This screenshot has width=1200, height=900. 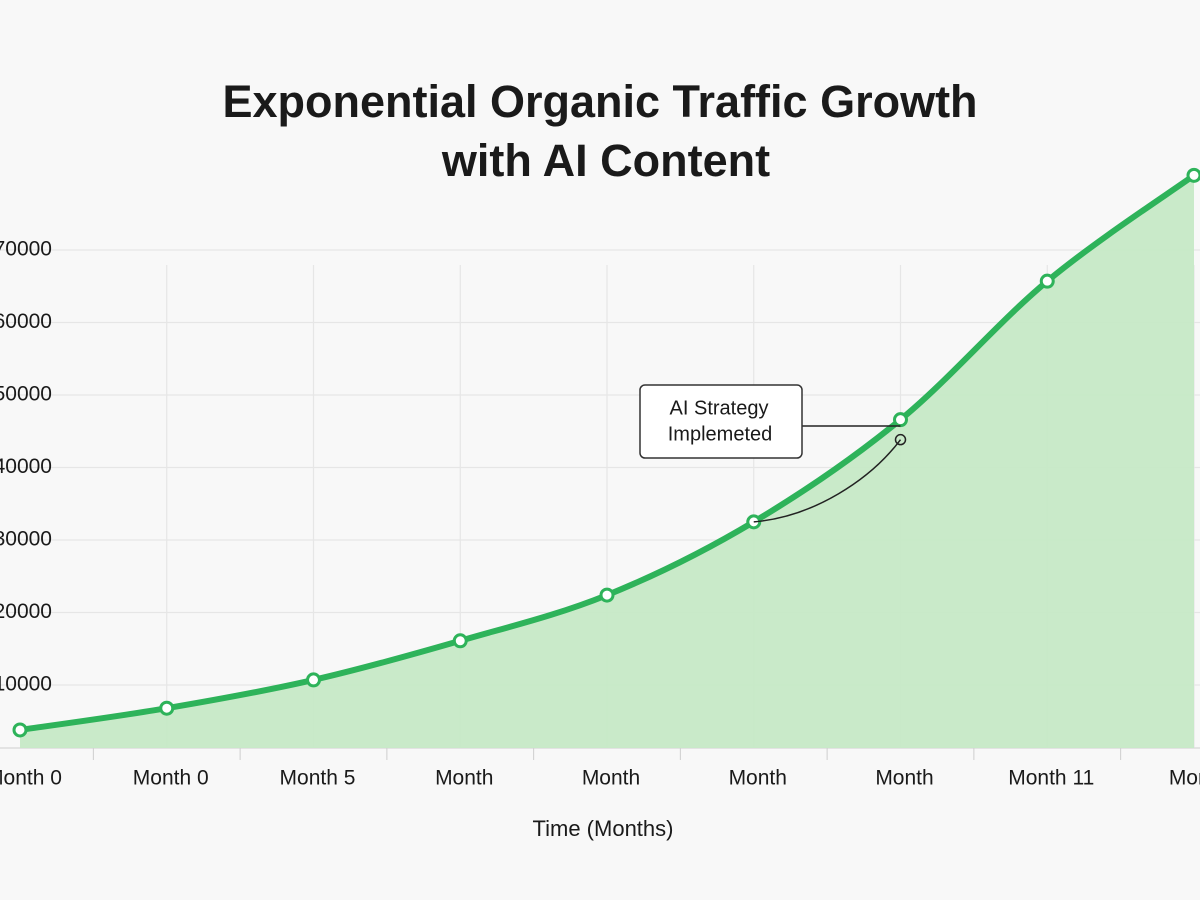 What do you see at coordinates (720, 434) in the screenshot?
I see `annotation-text: Implemeted` at bounding box center [720, 434].